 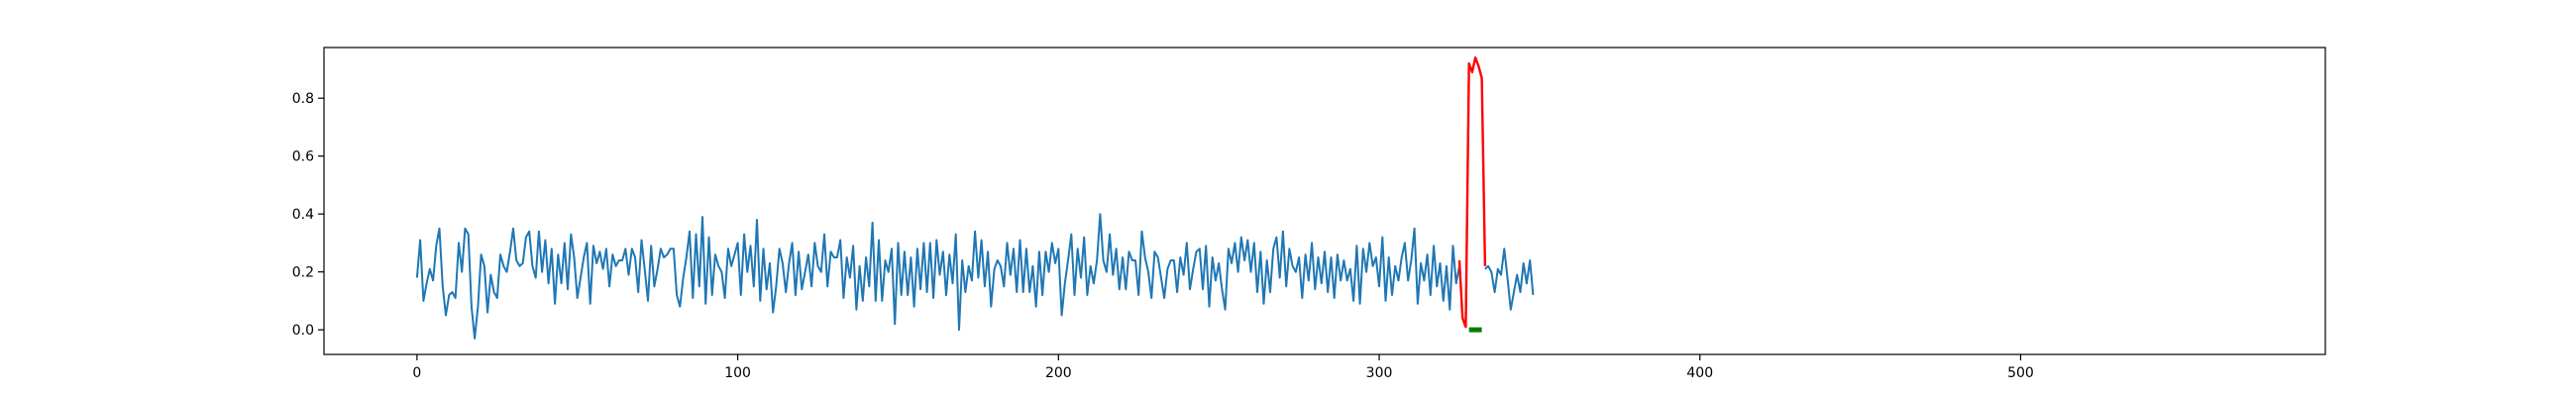 I want to click on y-tick-label: 0.2, so click(x=303, y=273).